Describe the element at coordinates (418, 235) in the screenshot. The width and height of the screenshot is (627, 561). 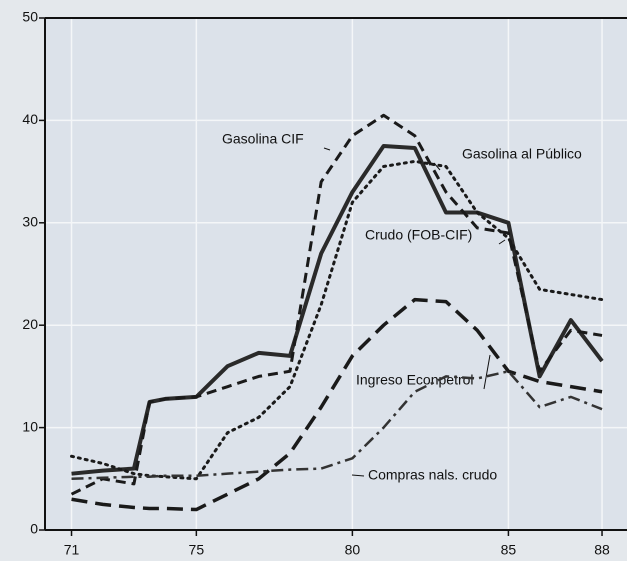
I see `series-label: Crudo (FOB-CIF)` at that location.